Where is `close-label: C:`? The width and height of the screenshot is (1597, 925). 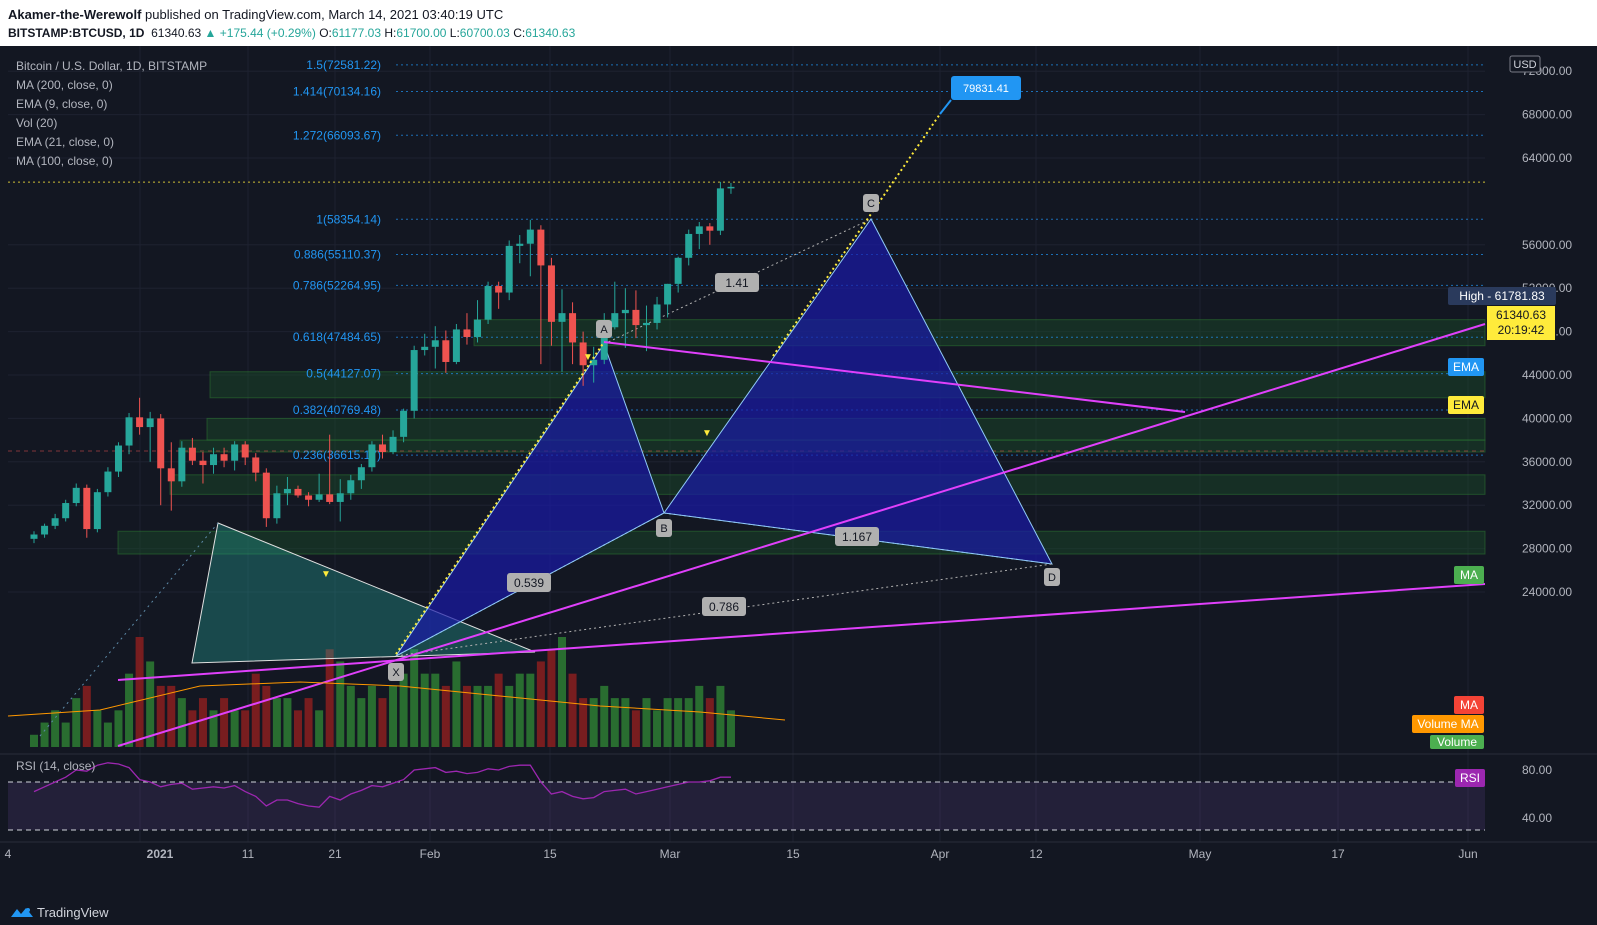
close-label: C: is located at coordinates (519, 33).